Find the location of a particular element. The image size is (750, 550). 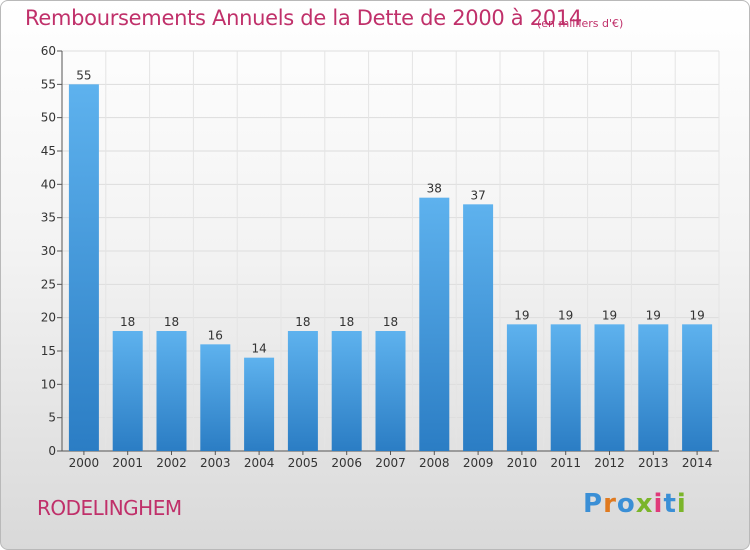

bar-2005 is located at coordinates (302, 391).